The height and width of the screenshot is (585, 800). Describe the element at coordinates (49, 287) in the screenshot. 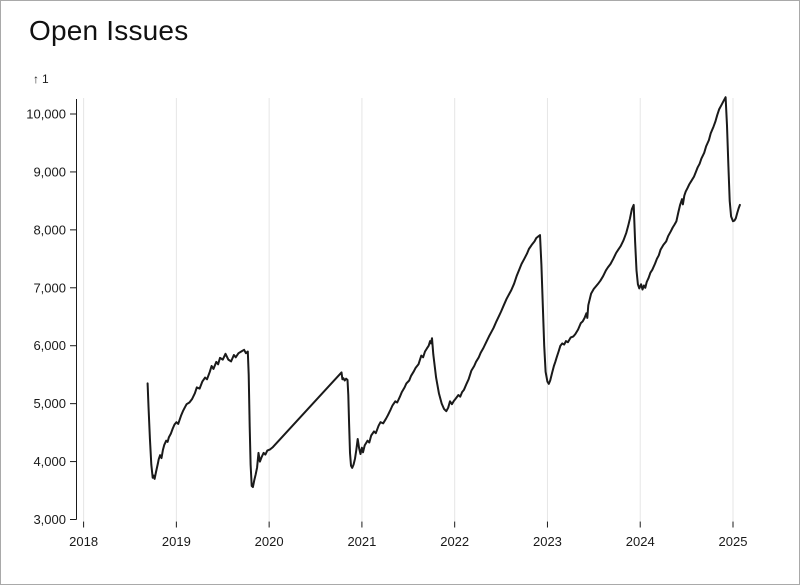

I see `y-tick-label: 7,000` at that location.